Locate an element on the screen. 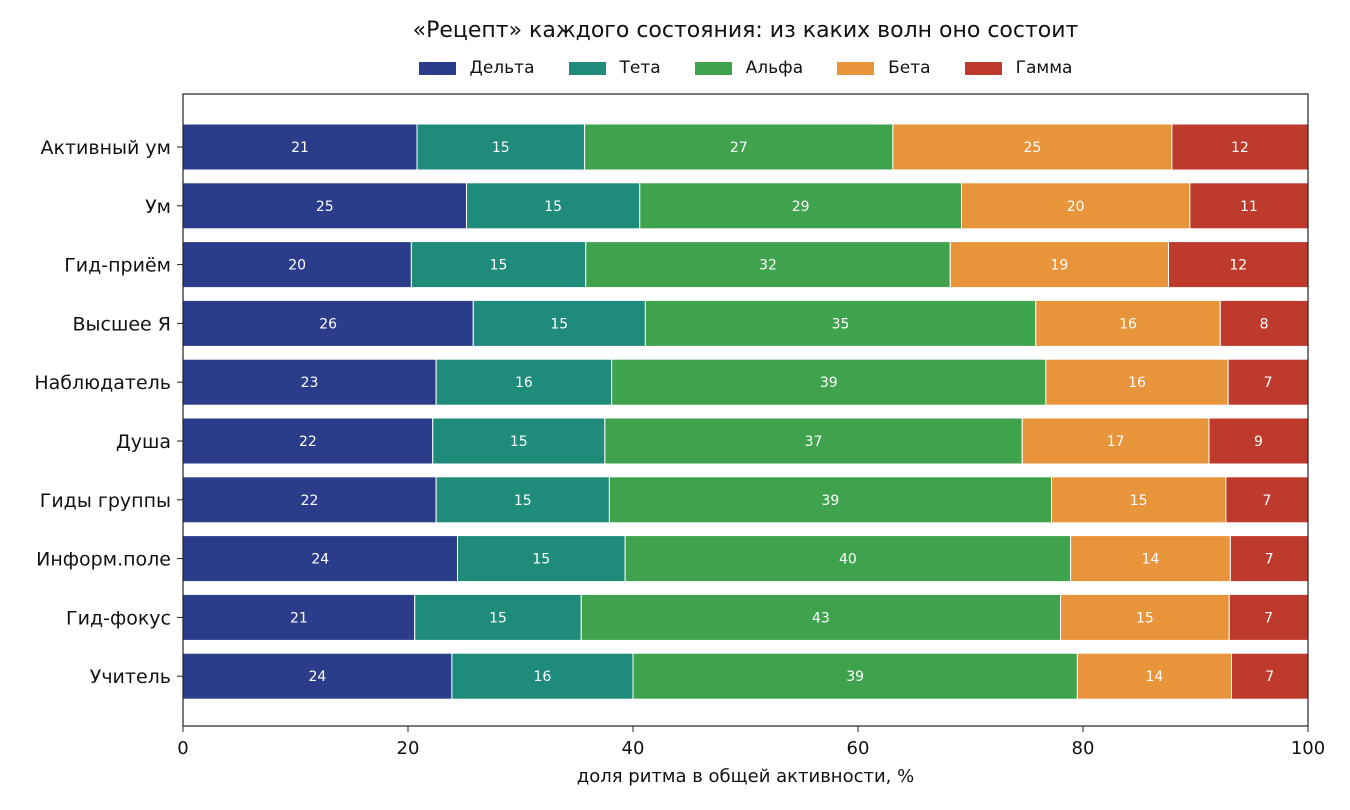  bar-value-label: 32 is located at coordinates (768, 266).